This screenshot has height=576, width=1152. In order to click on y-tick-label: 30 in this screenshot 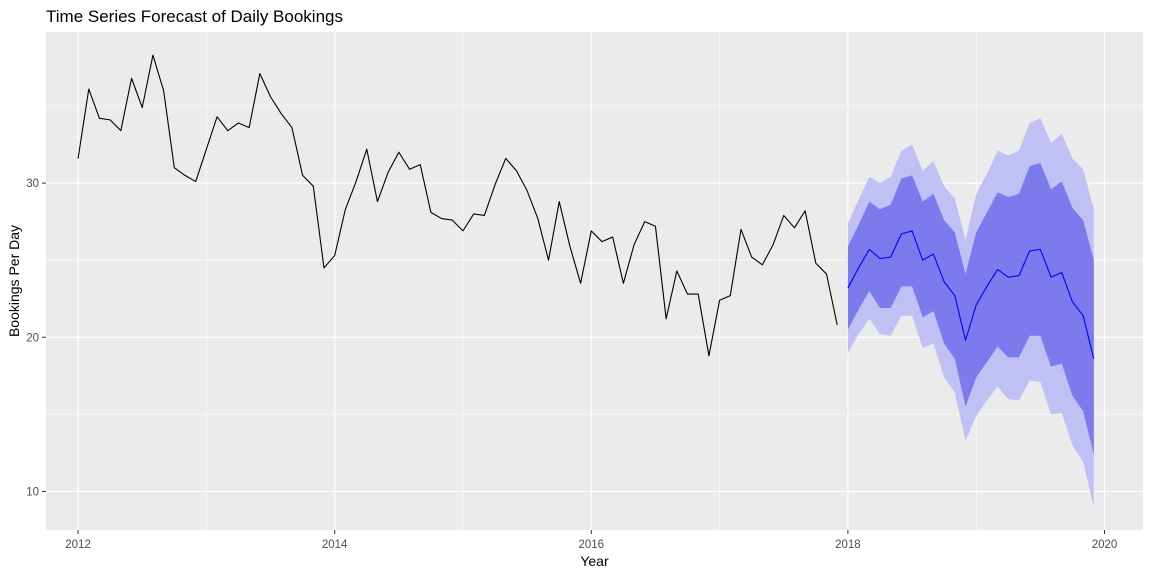, I will do `click(32, 184)`.